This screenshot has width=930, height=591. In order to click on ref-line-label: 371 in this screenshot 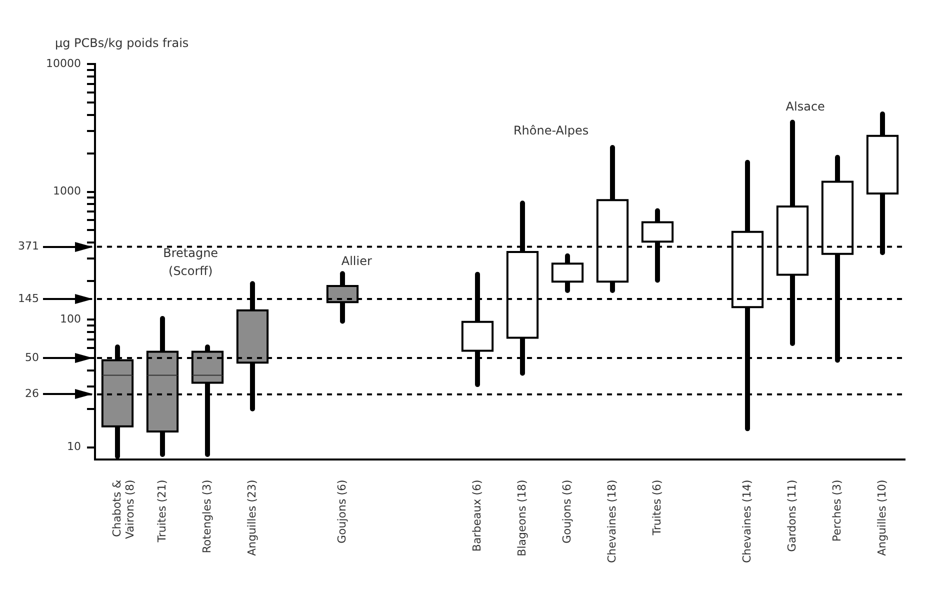, I will do `click(28, 246)`.